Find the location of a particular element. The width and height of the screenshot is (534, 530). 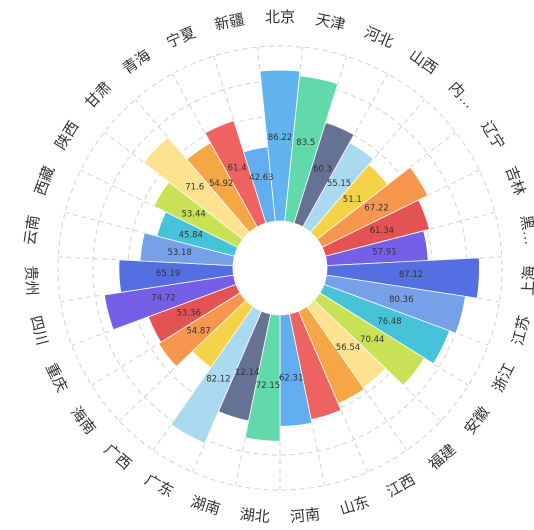

category-label-安徽: 安徽 is located at coordinates (477, 421).